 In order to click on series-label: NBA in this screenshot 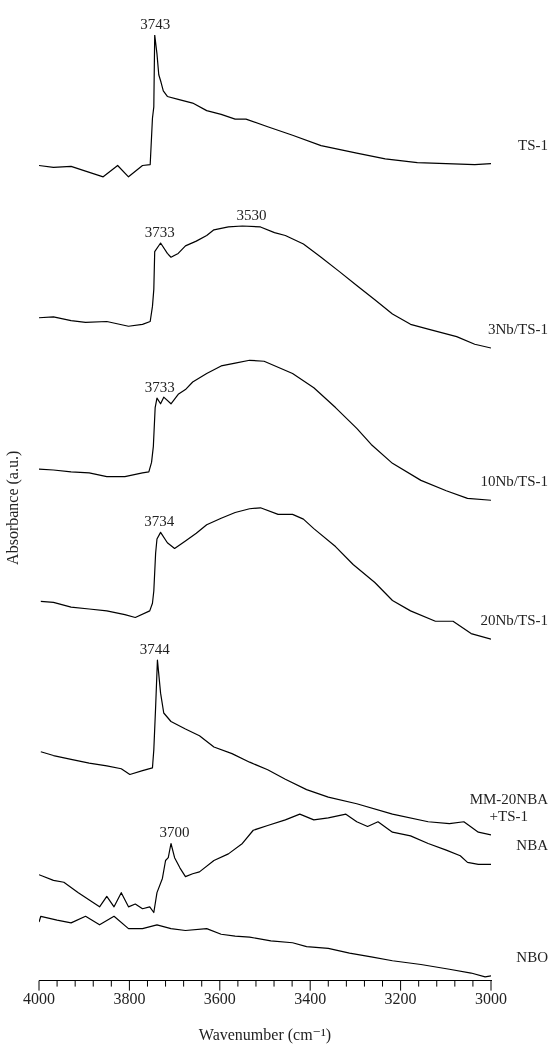, I will do `click(532, 845)`.